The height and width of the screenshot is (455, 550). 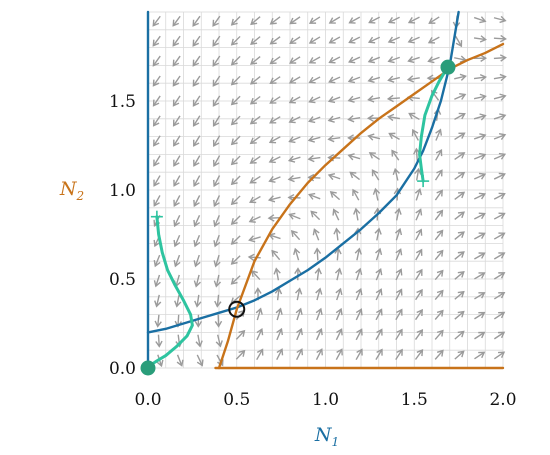 I want to click on y-axis-label-main: N, so click(x=68, y=189).